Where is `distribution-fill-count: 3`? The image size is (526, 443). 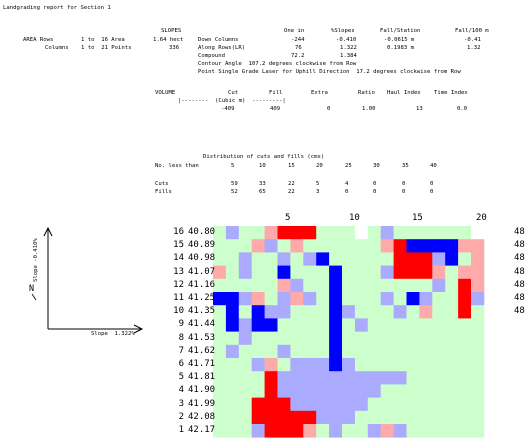 distribution-fill-count: 3 is located at coordinates (318, 192).